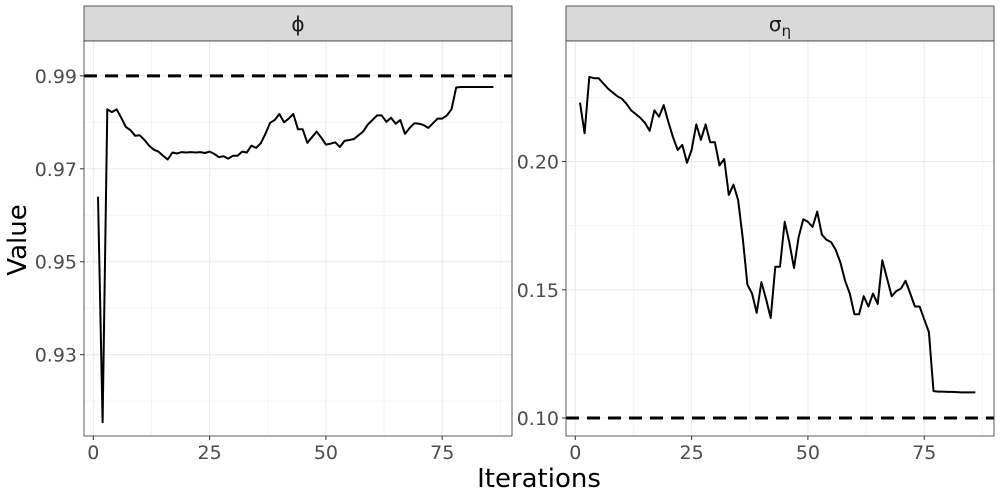  What do you see at coordinates (56, 170) in the screenshot?
I see `y-tick-label: 0.97` at bounding box center [56, 170].